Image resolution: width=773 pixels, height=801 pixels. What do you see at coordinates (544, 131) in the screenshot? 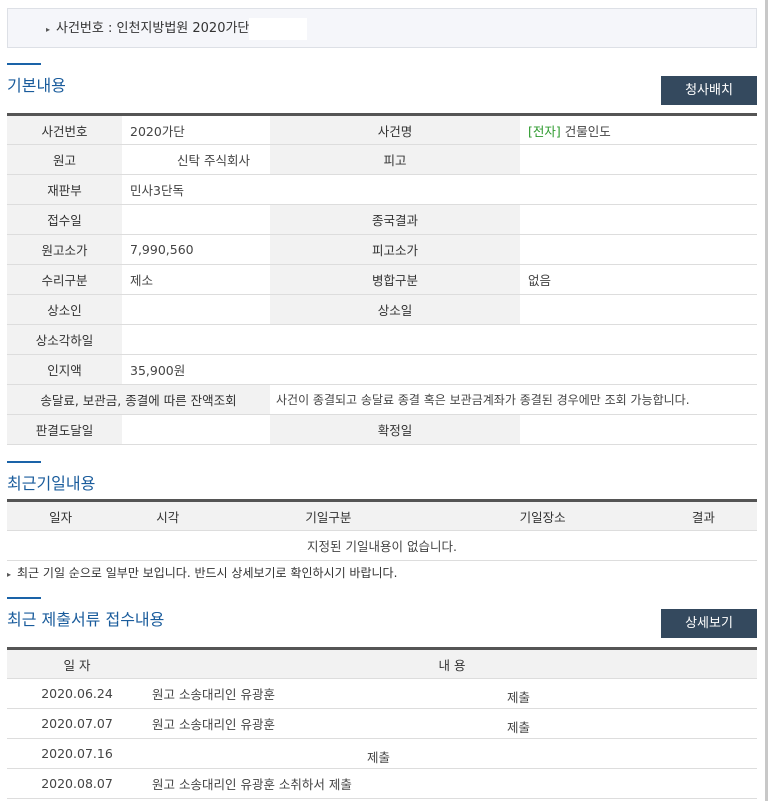
I see `e-case-tag: [전자]` at bounding box center [544, 131].